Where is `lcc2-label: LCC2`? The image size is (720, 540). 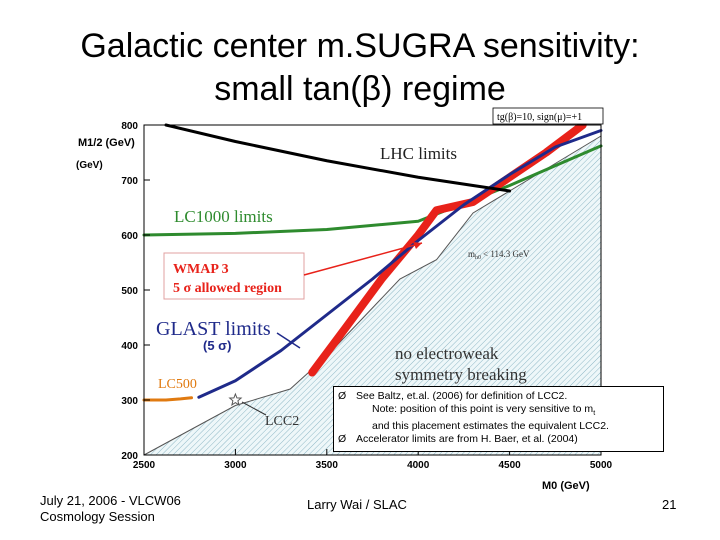
lcc2-label: LCC2 is located at coordinates (282, 421).